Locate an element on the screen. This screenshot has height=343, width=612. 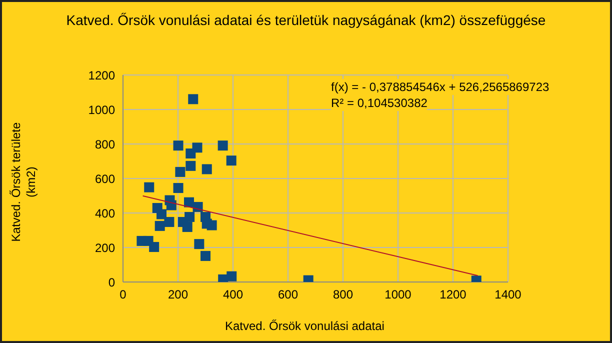
x-tick-label: 1400 is located at coordinates (508, 295).